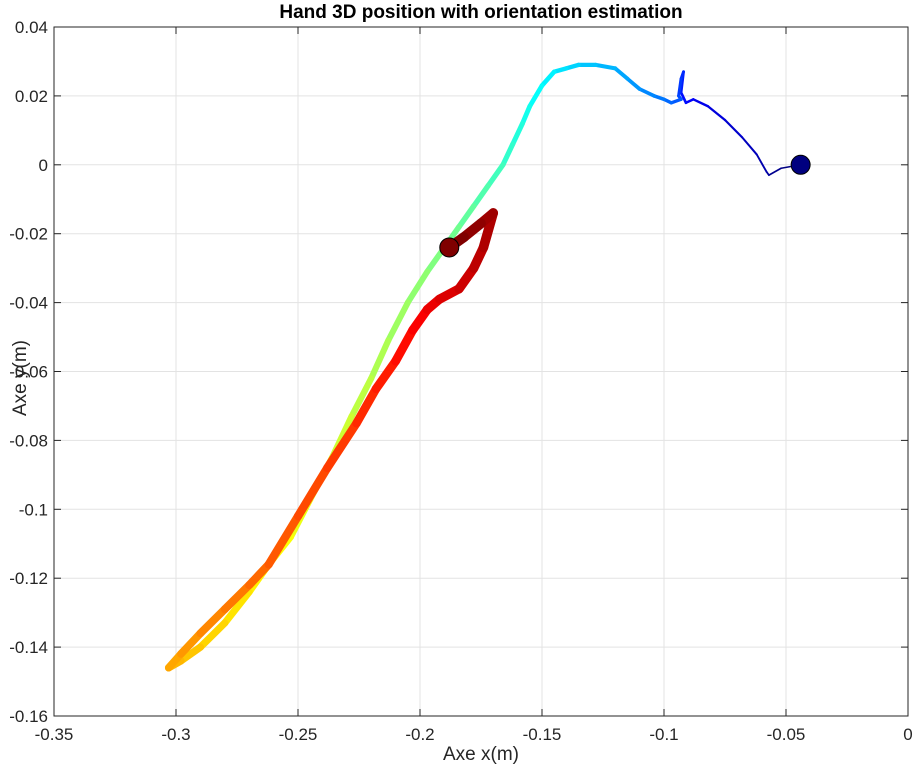  What do you see at coordinates (419, 734) in the screenshot?
I see `x-tick-label: -0.2` at bounding box center [419, 734].